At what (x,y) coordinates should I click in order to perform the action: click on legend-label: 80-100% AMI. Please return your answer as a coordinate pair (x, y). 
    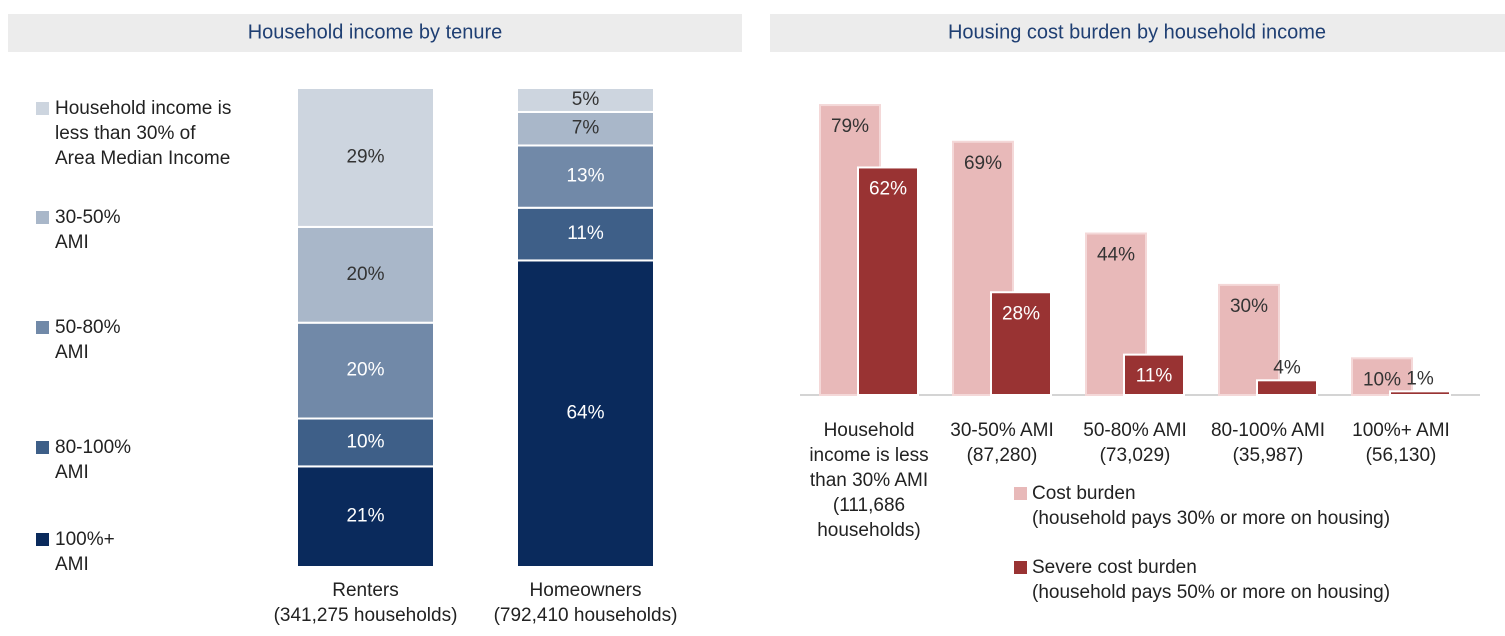
    Looking at the image, I should click on (93, 460).